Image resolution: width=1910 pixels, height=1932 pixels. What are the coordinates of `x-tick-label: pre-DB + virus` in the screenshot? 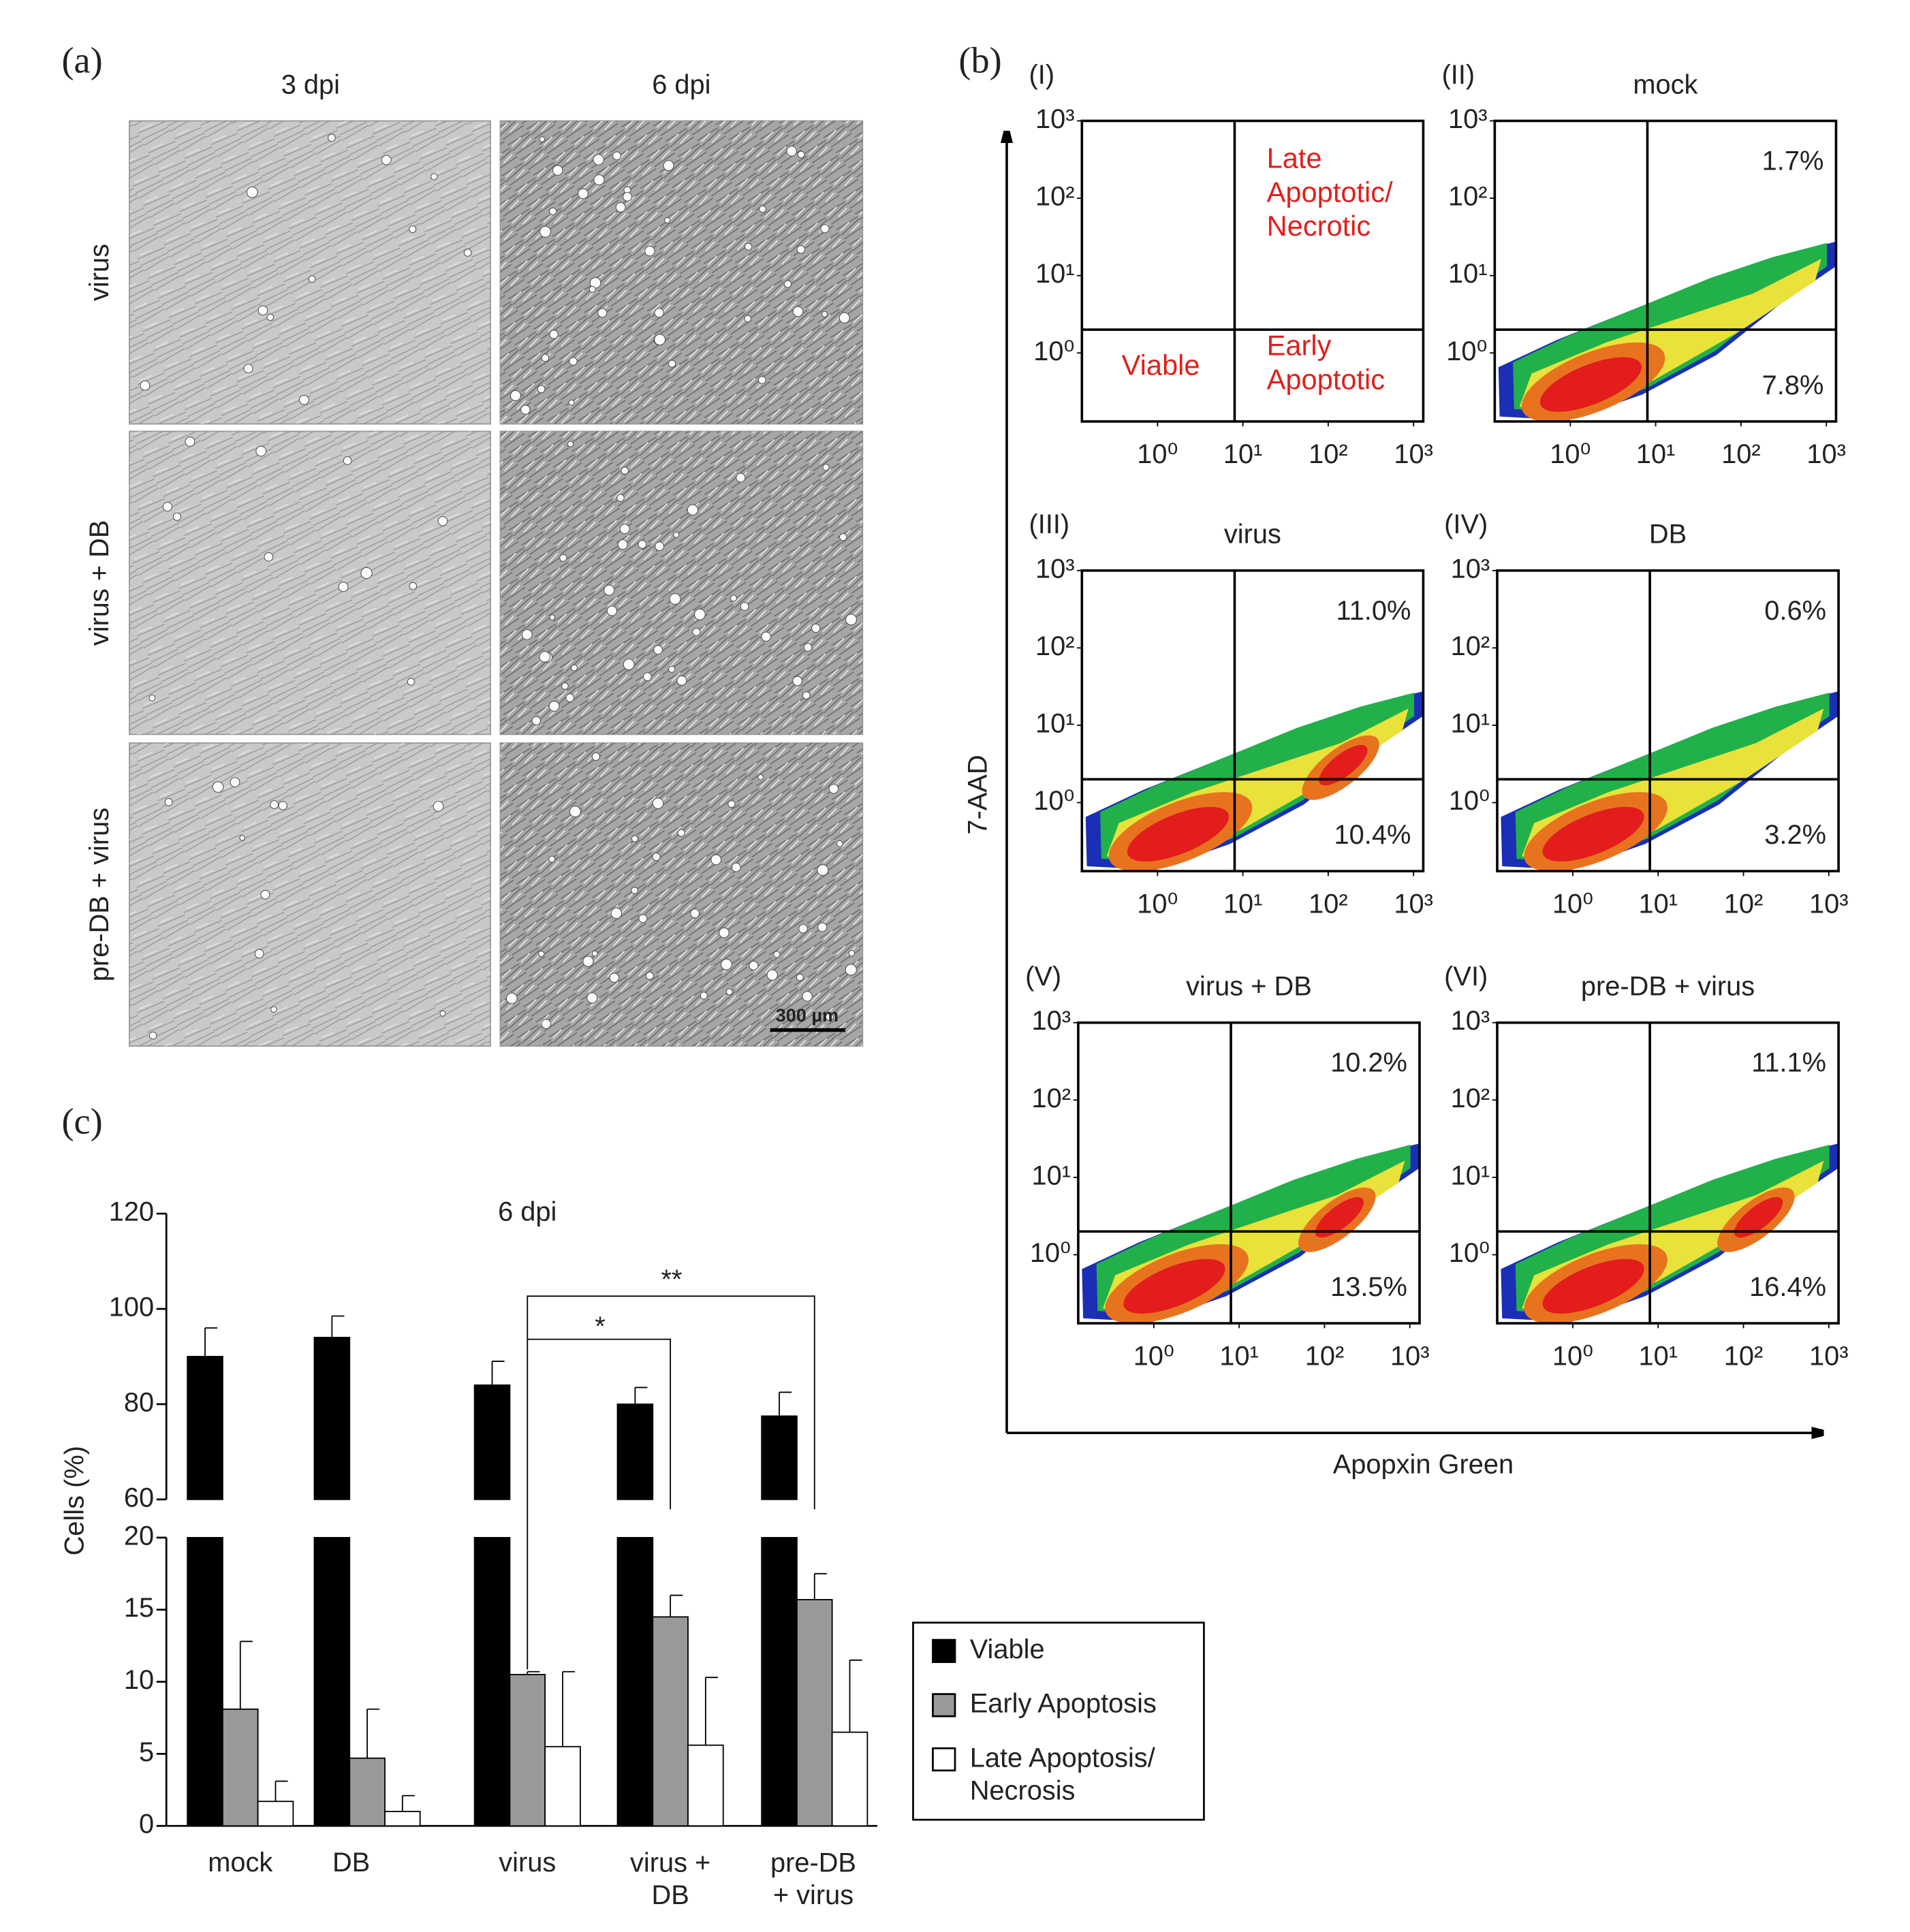 It's located at (813, 1879).